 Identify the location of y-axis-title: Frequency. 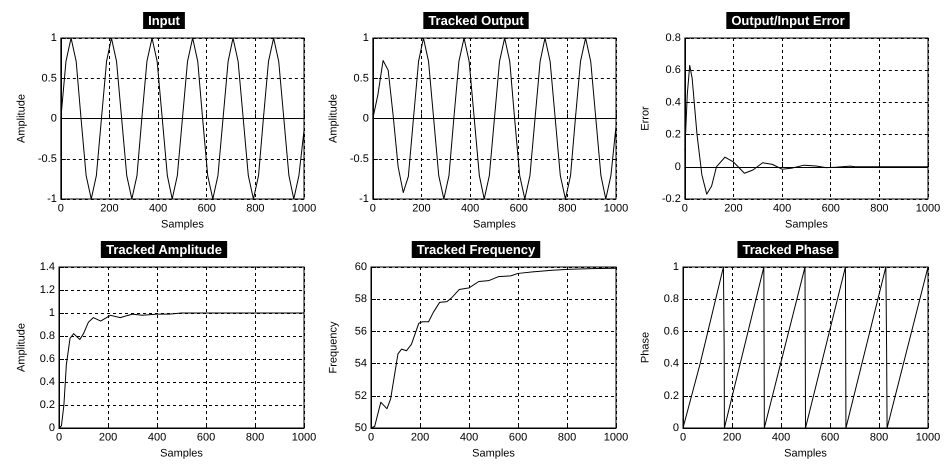
(334, 347).